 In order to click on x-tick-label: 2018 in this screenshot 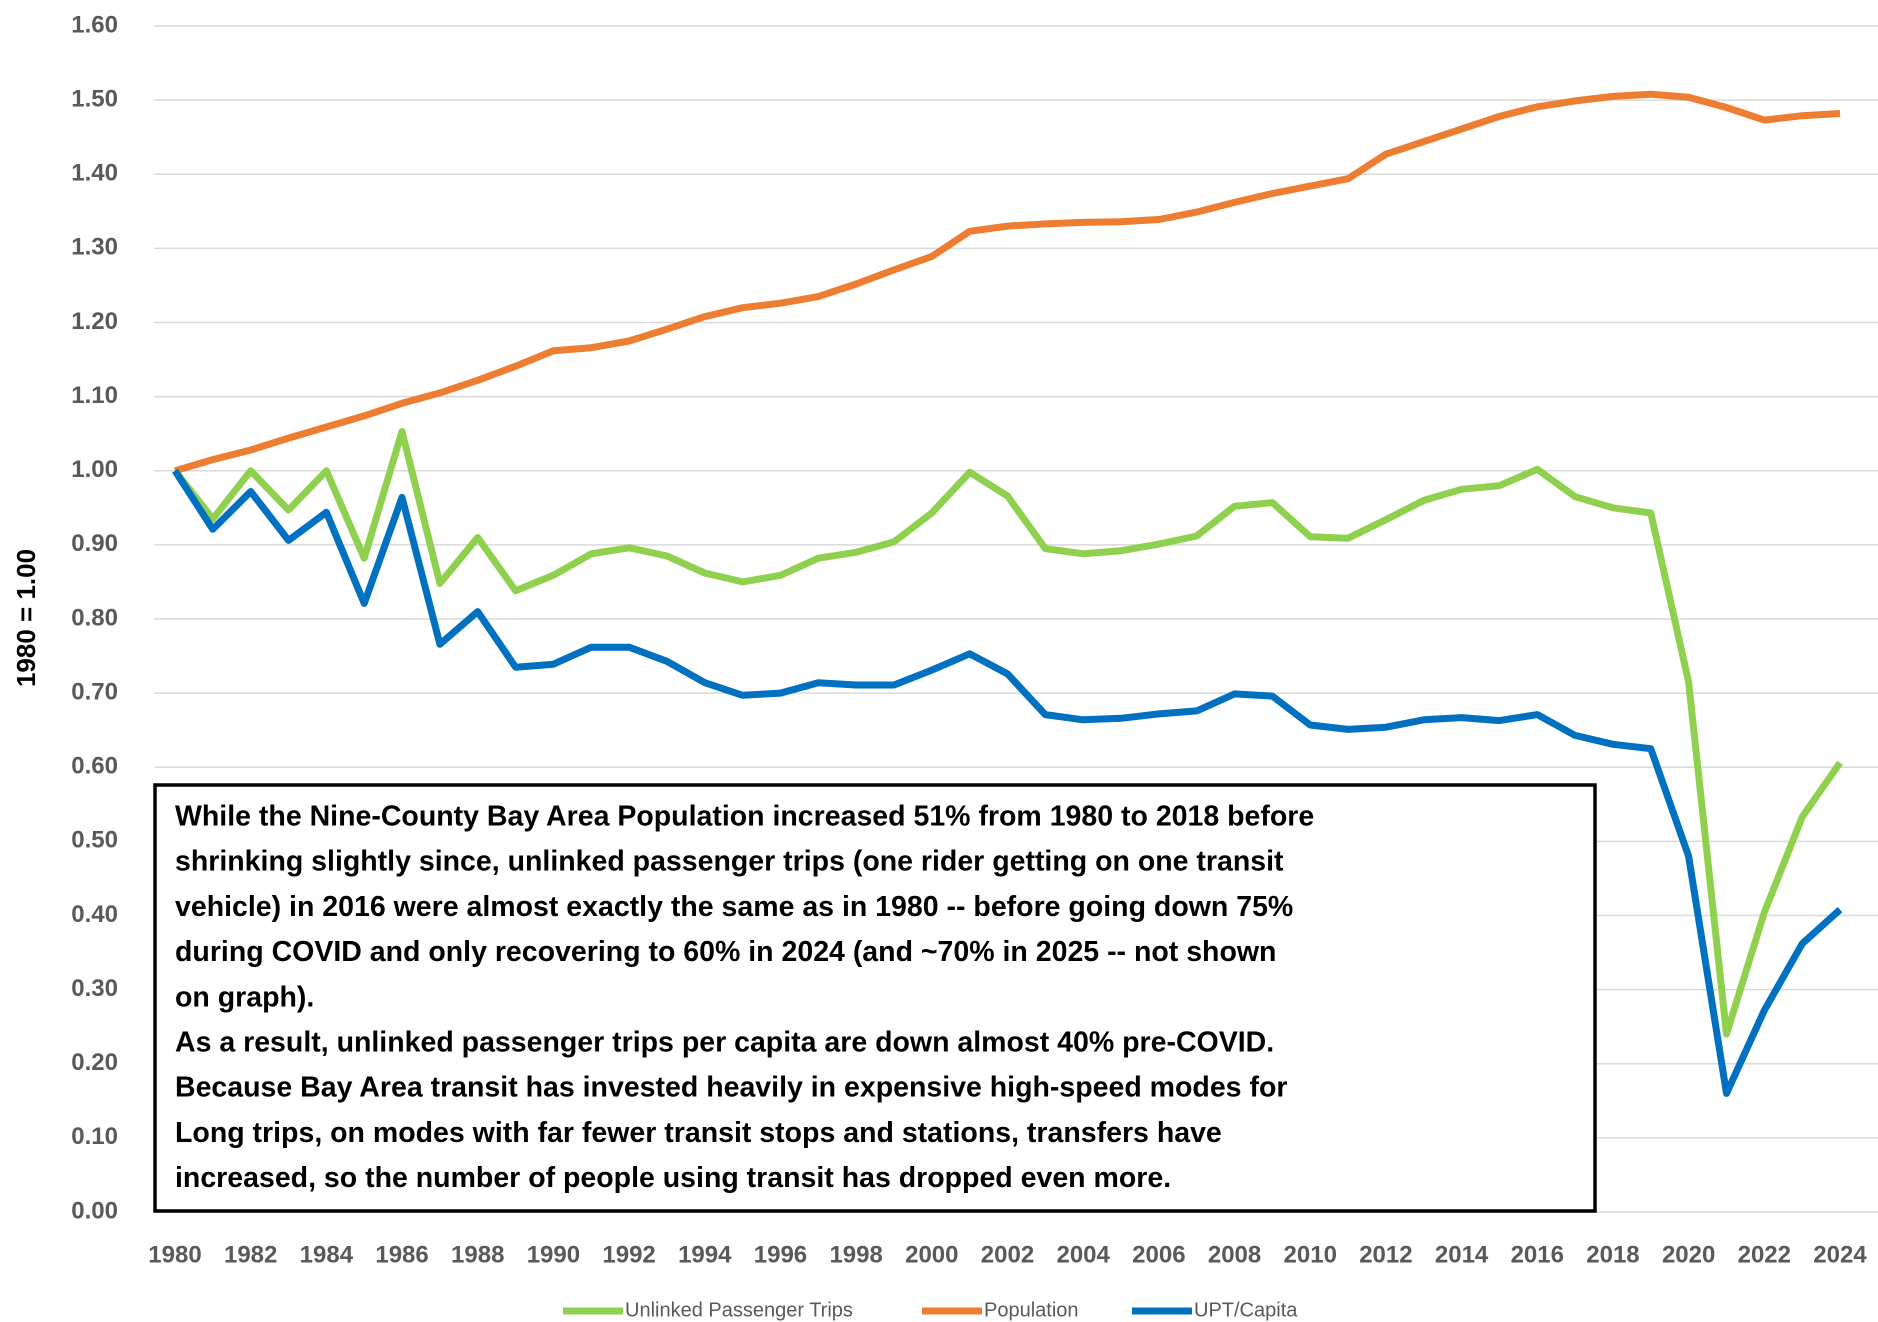, I will do `click(1612, 1254)`.